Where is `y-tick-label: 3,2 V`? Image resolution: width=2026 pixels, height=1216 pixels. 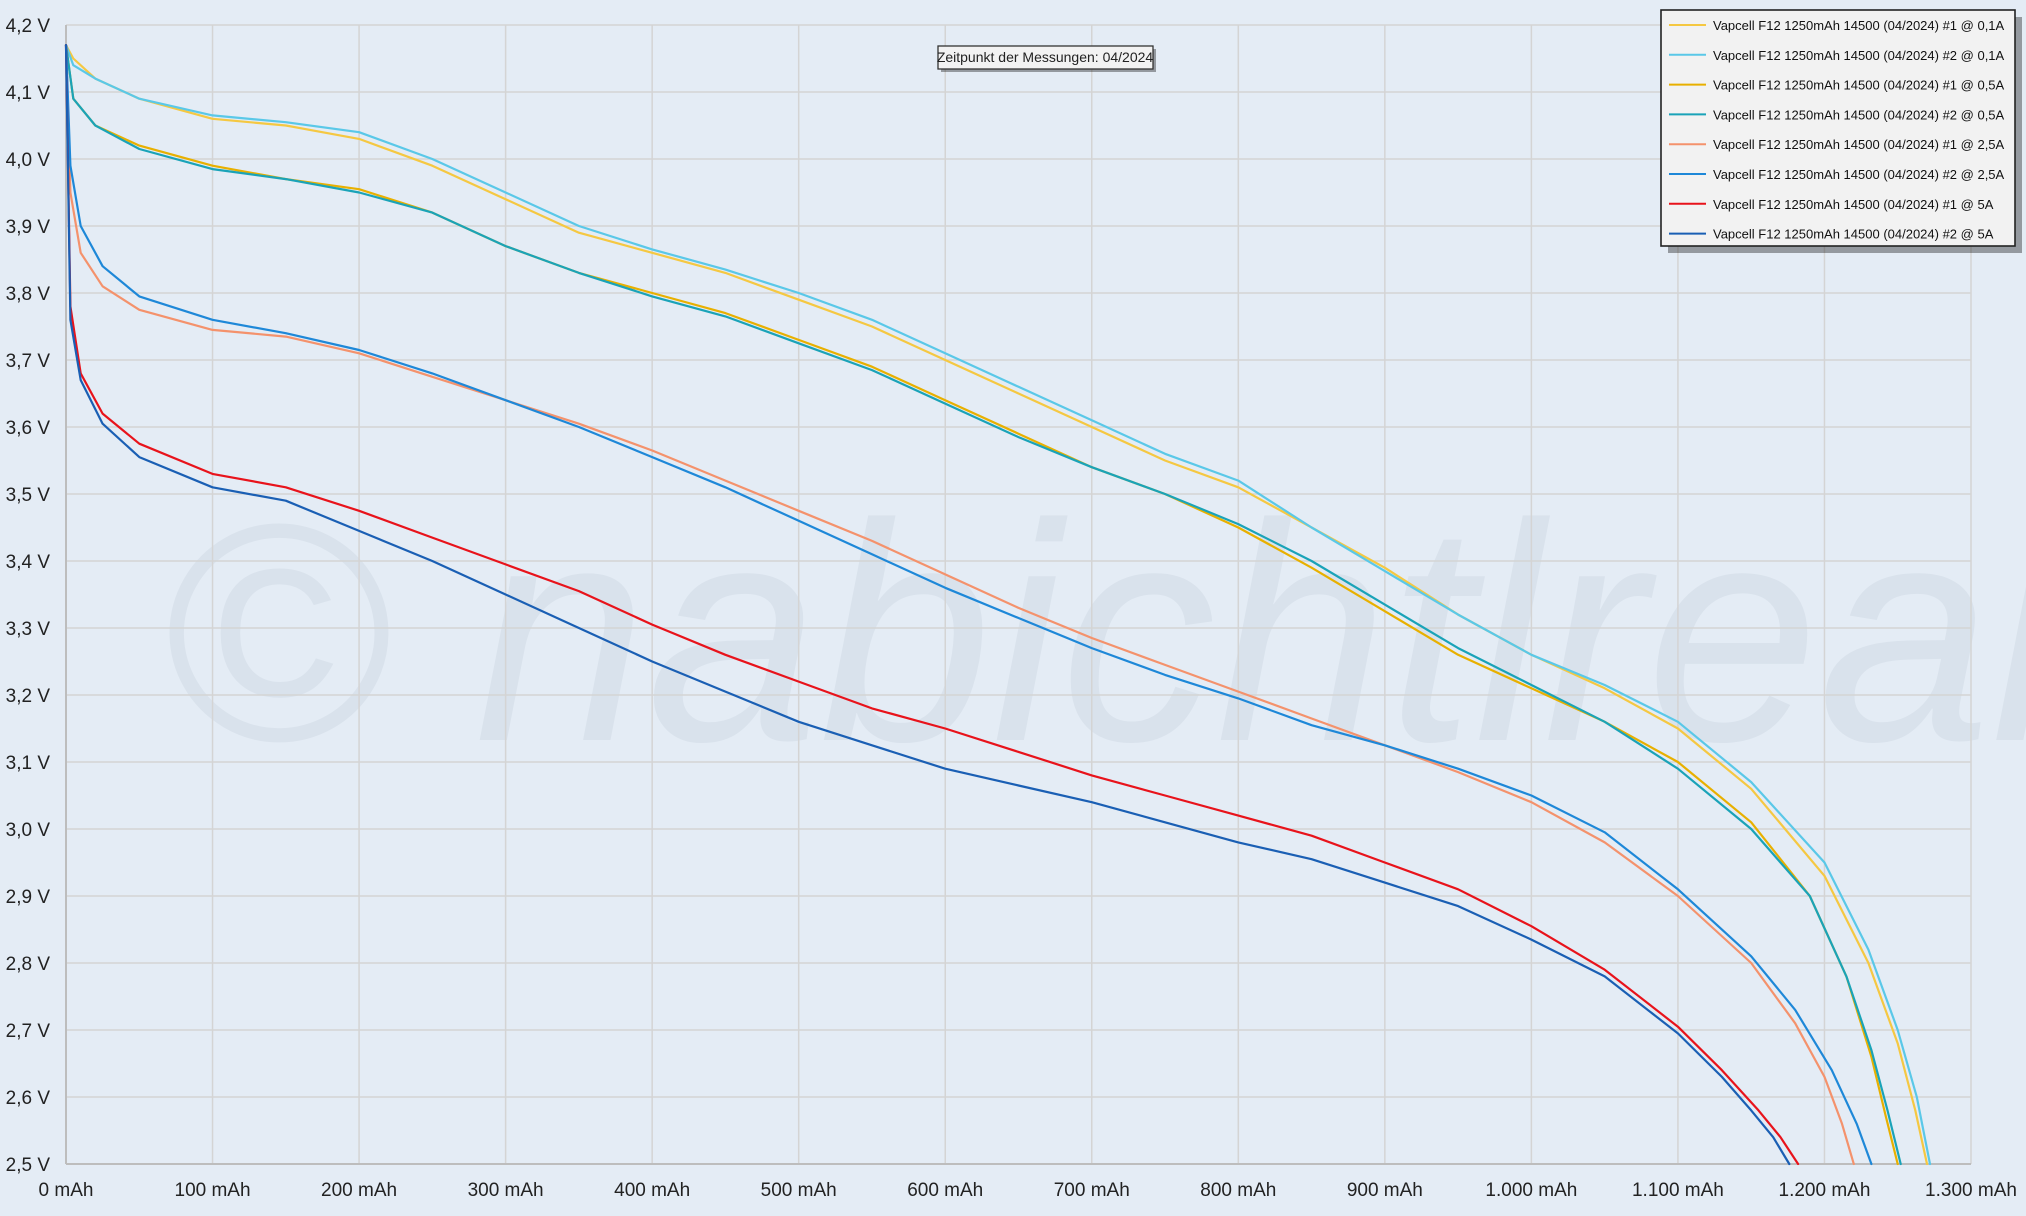 y-tick-label: 3,2 V is located at coordinates (28, 696).